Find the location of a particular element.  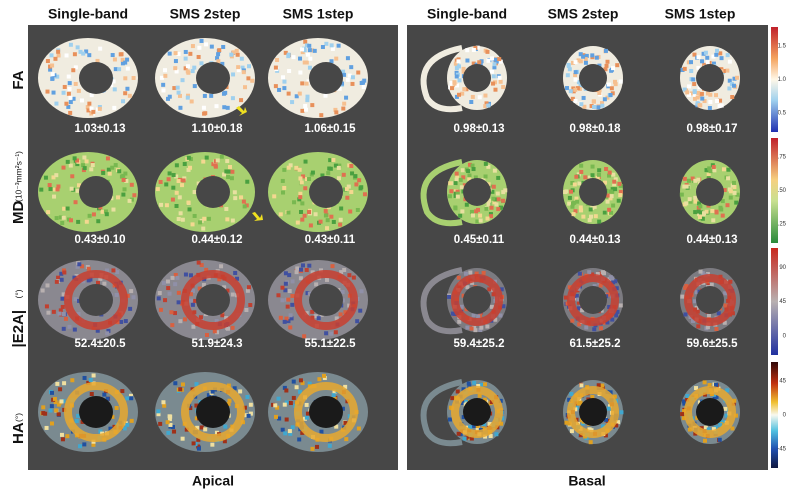

column-header: SMS 1step is located at coordinates (318, 14).